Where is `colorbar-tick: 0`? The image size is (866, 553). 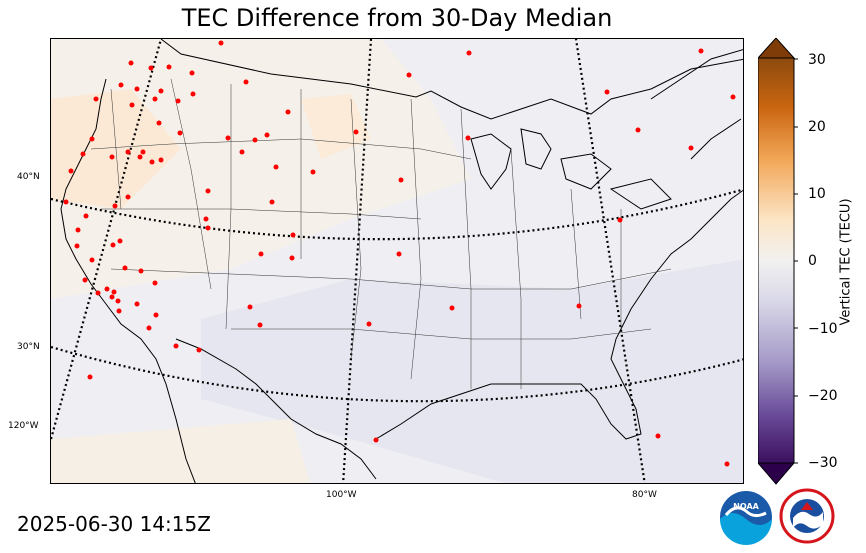 colorbar-tick: 0 is located at coordinates (812, 261).